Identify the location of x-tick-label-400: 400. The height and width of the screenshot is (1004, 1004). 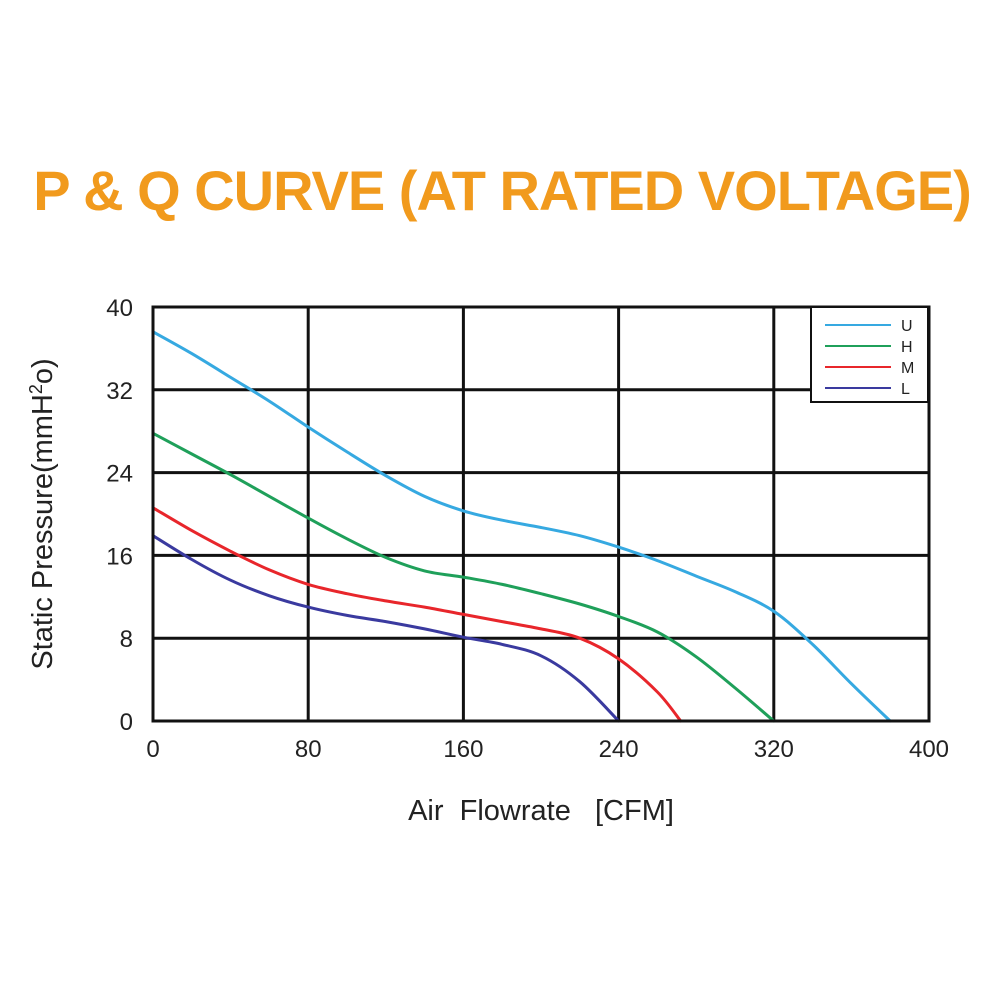
(929, 749).